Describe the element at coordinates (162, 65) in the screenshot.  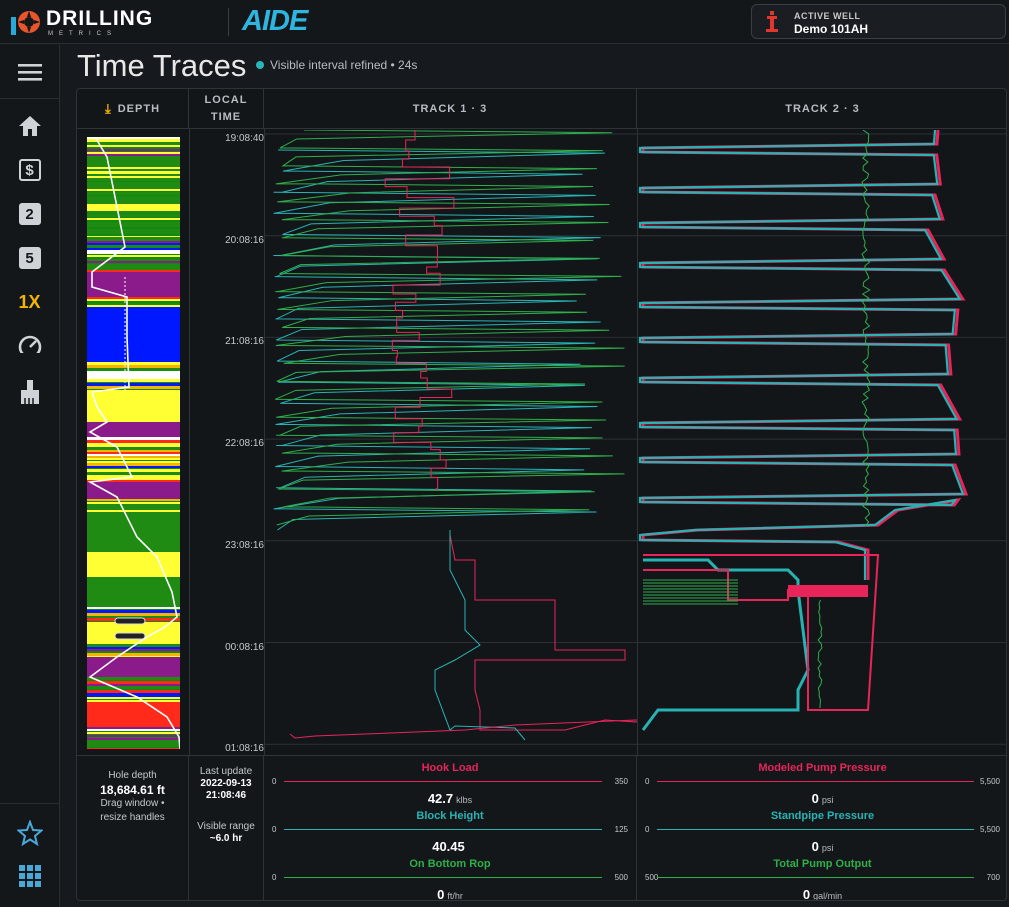
I see `page-title: Time Traces` at that location.